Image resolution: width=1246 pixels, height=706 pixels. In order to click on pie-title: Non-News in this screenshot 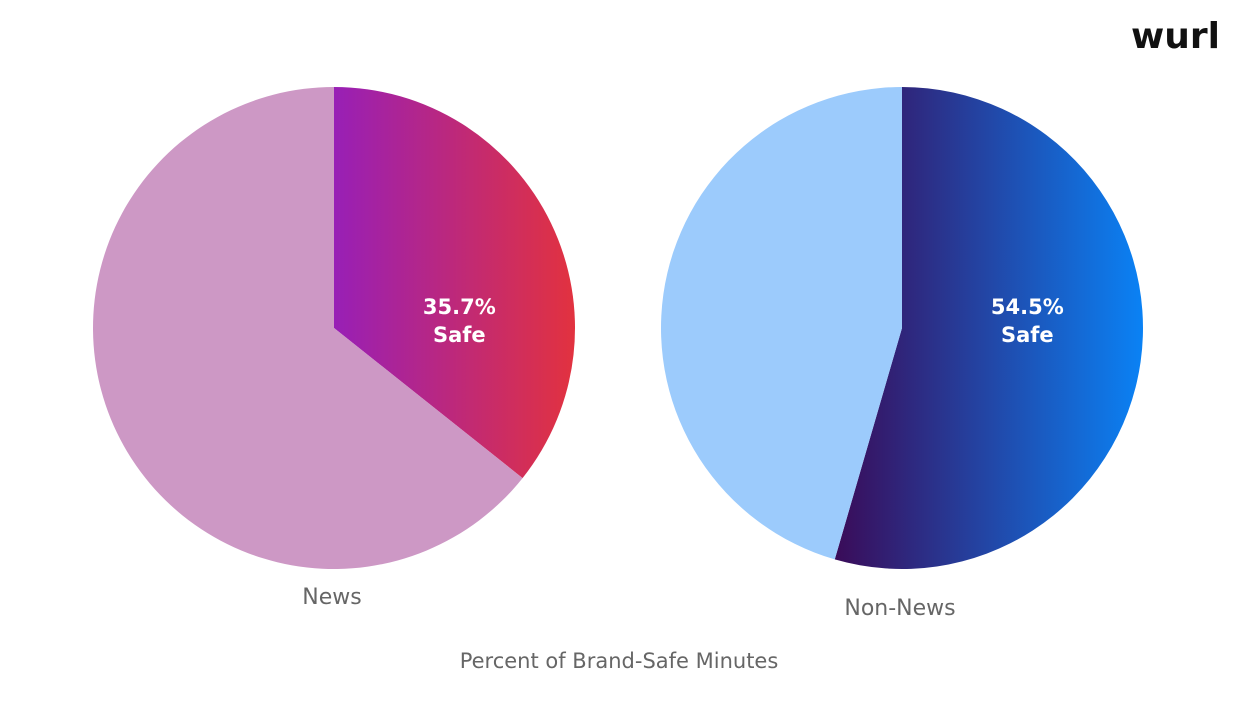, I will do `click(899, 608)`.